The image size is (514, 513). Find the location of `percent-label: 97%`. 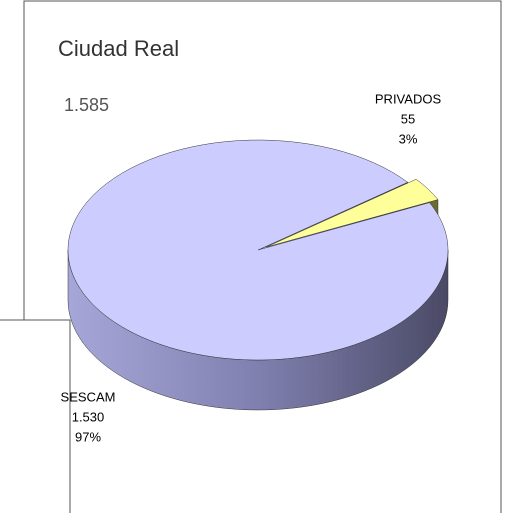

percent-label: 97% is located at coordinates (88, 436).